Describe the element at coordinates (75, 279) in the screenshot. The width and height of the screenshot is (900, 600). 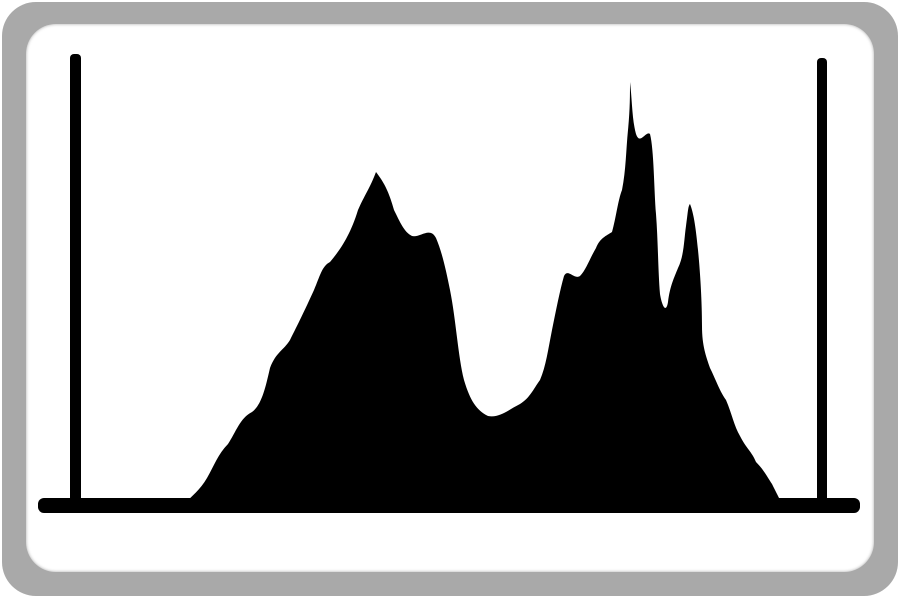
I see `left-marker-line` at that location.